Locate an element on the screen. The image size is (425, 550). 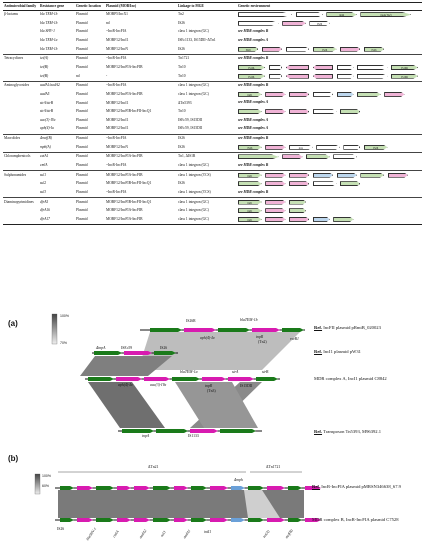
panel-a-ref-2: Ref. IncI1 plasmid pW31 is located at coordinates (337, 351).